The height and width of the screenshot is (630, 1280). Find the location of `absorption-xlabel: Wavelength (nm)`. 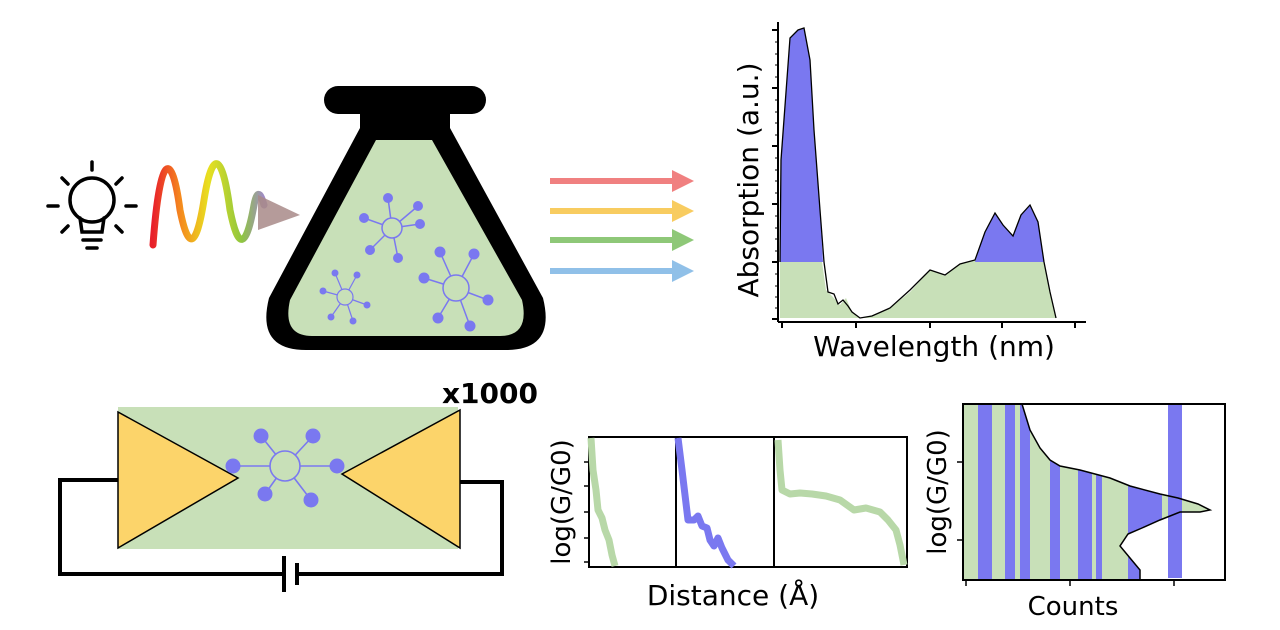

absorption-xlabel: Wavelength (nm) is located at coordinates (934, 346).